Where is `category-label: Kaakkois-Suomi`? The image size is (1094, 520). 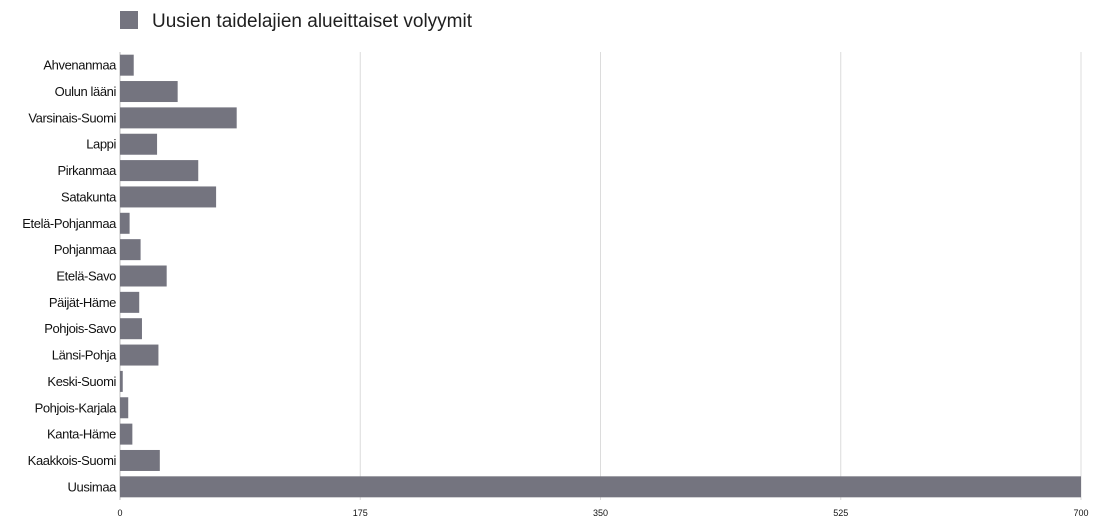 category-label: Kaakkois-Suomi is located at coordinates (72, 460).